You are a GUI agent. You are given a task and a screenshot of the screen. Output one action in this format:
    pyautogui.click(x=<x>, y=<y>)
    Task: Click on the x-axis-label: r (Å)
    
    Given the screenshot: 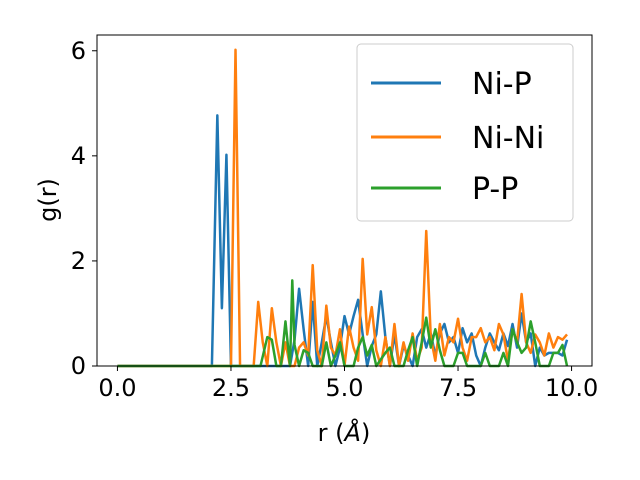 What is the action you would take?
    pyautogui.click(x=344, y=432)
    